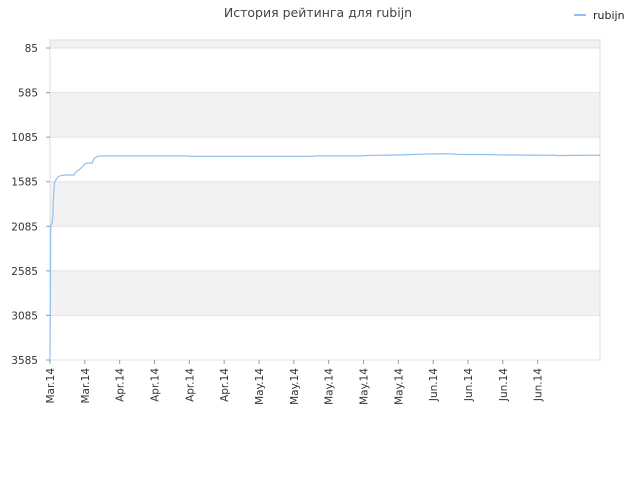 Image resolution: width=640 pixels, height=480 pixels. Describe the element at coordinates (31, 49) in the screenshot. I see `y-tick-label: 85` at that location.